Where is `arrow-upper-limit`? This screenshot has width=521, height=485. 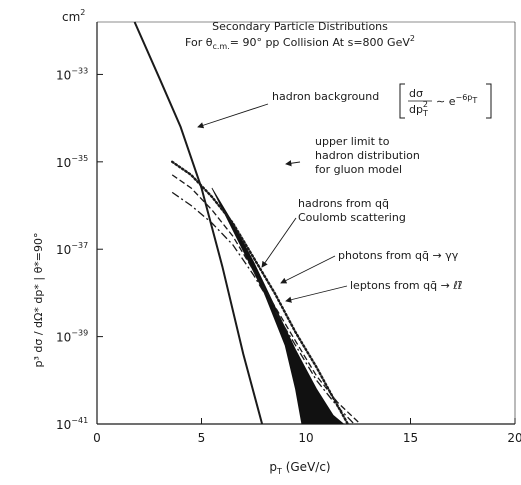
arrow-upper-limit is located at coordinates (293, 163).